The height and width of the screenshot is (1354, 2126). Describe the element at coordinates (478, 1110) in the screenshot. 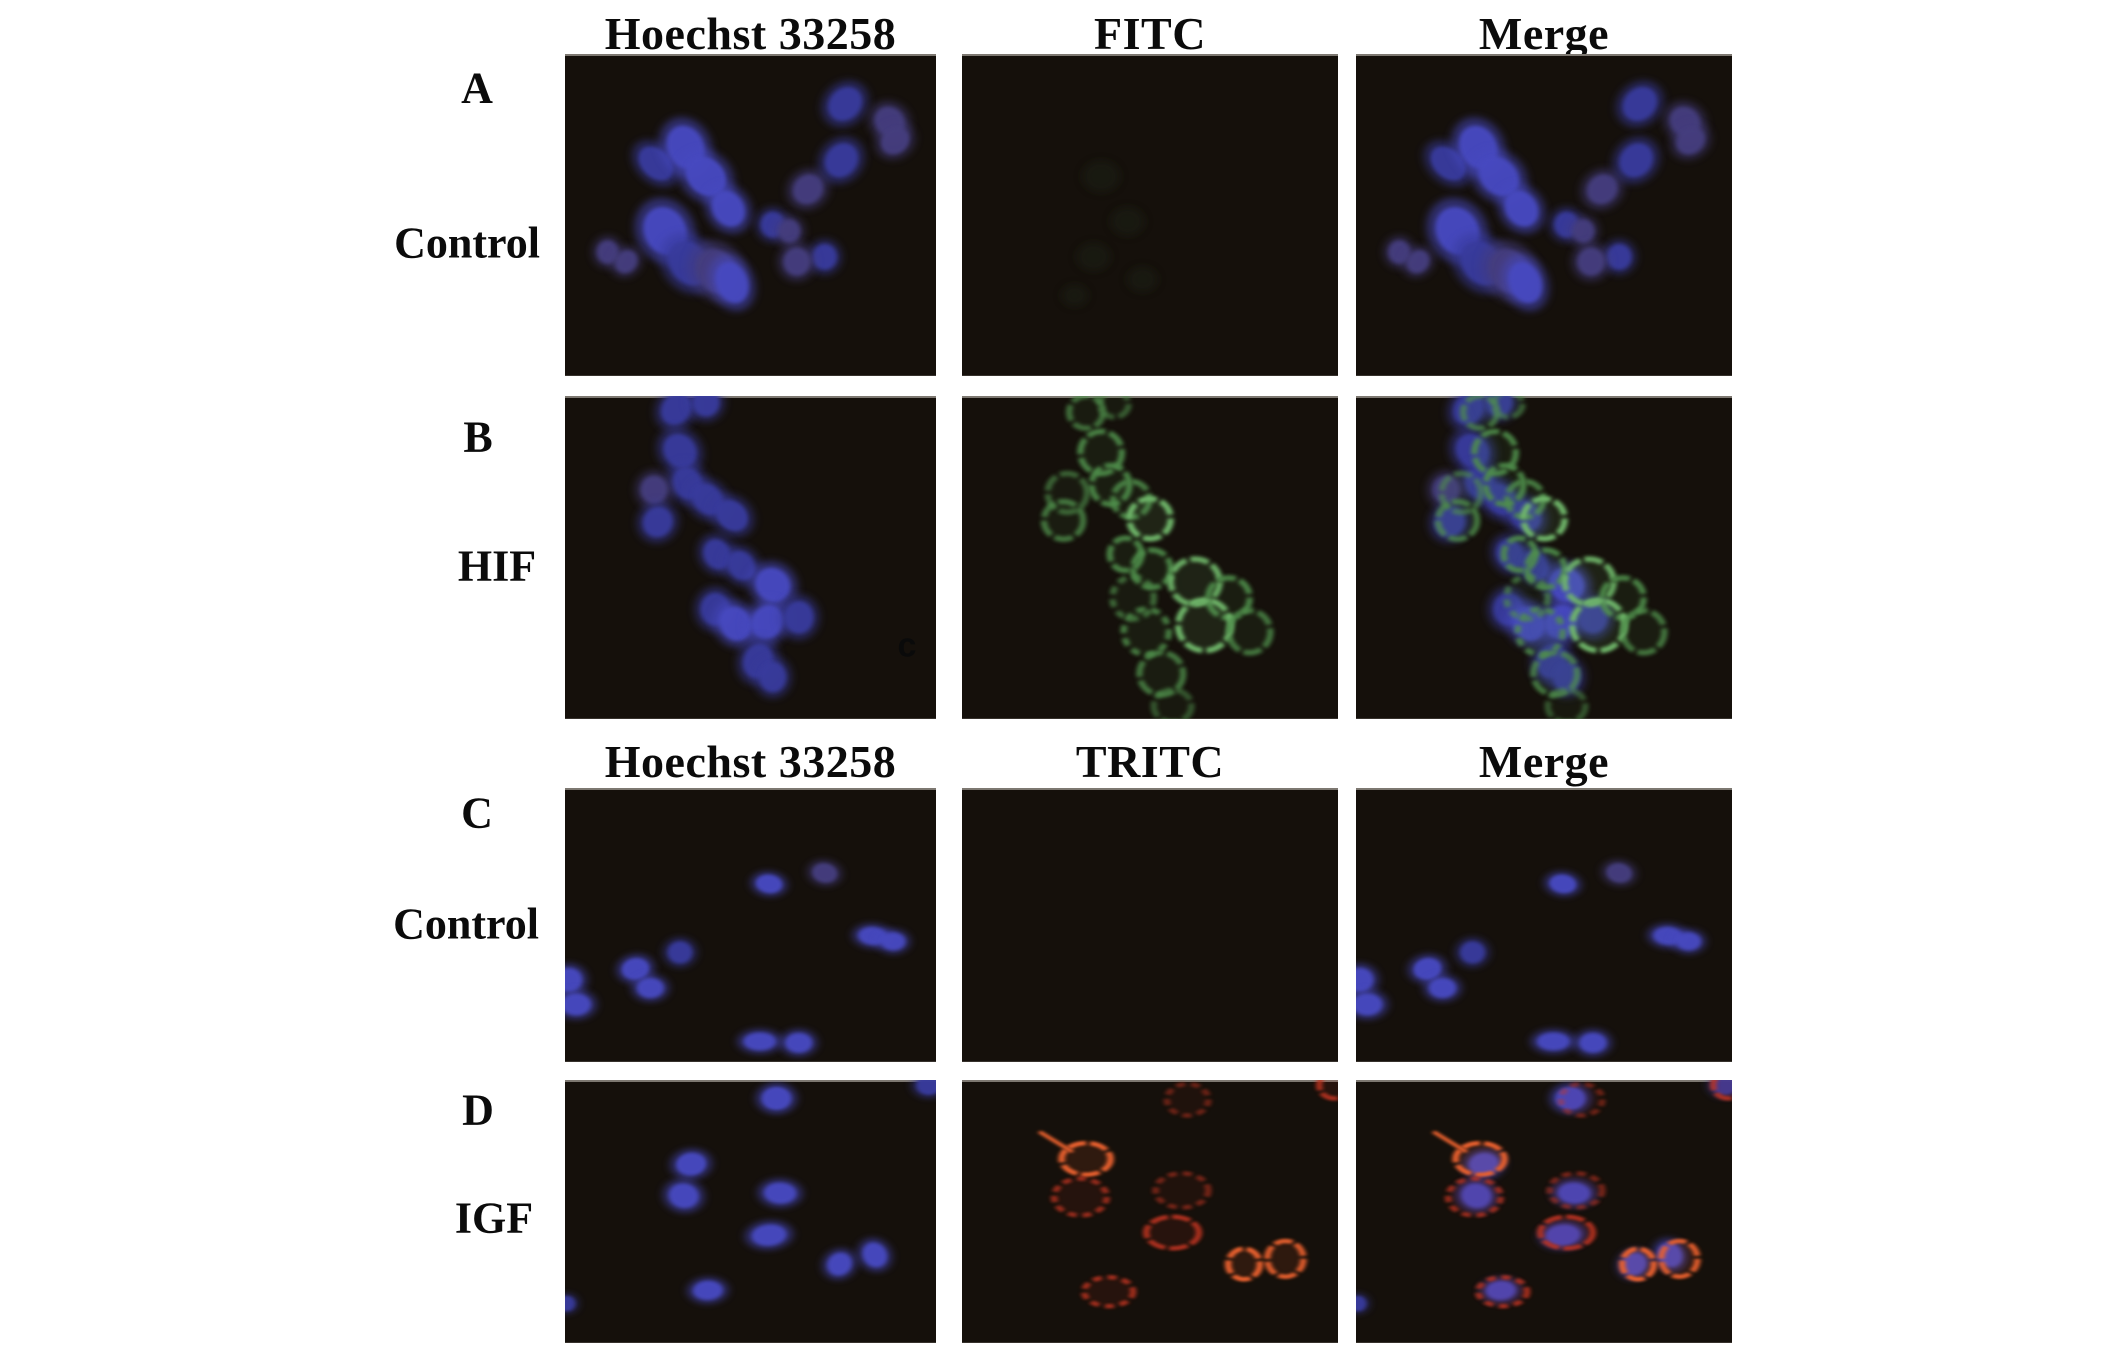

I see `panel-letter-d: D` at that location.